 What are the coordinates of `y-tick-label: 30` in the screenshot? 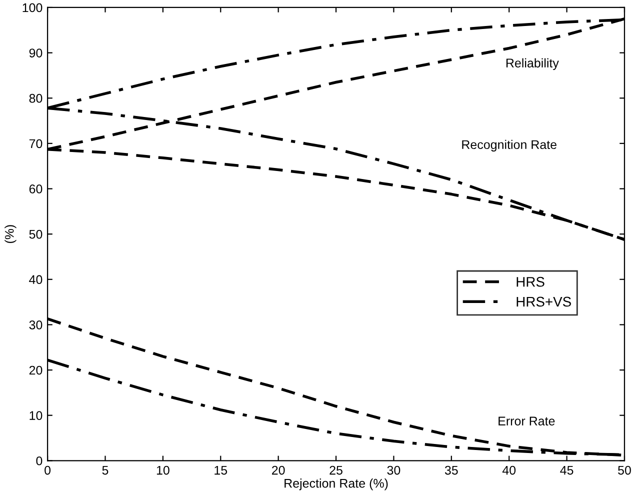 It's located at (35, 325).